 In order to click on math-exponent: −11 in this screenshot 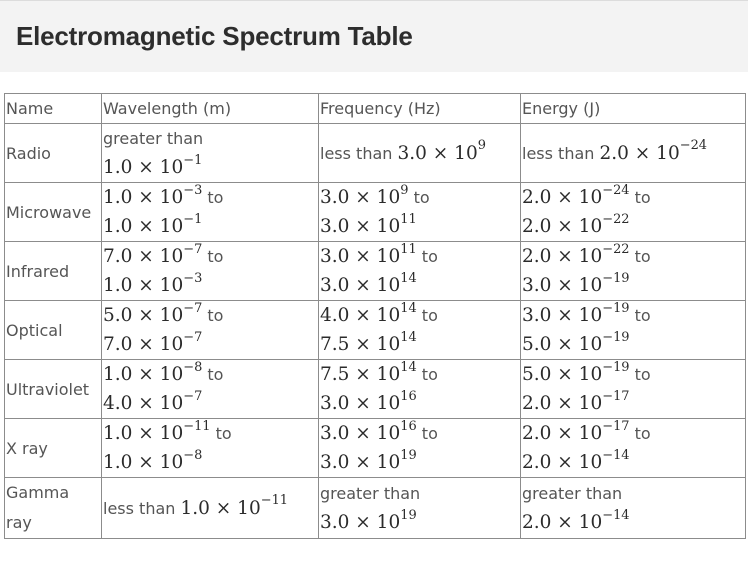, I will do `click(274, 501)`.